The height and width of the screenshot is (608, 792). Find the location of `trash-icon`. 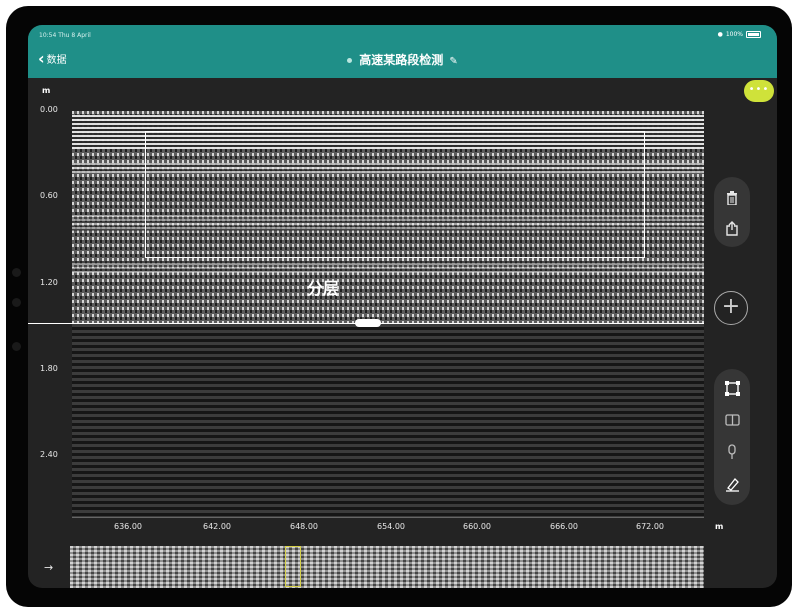

trash-icon is located at coordinates (732, 198).